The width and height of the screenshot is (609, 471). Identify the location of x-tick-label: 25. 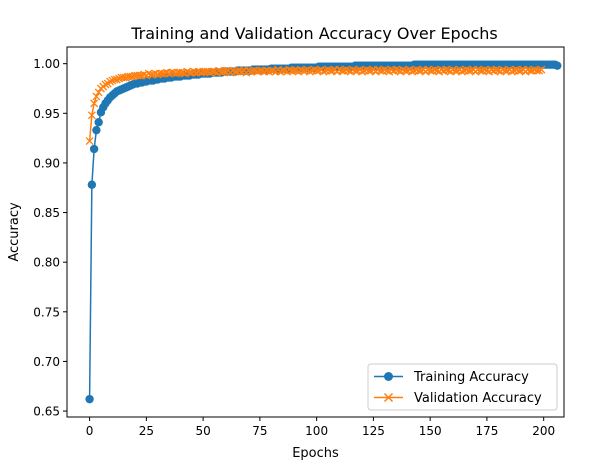
(146, 431).